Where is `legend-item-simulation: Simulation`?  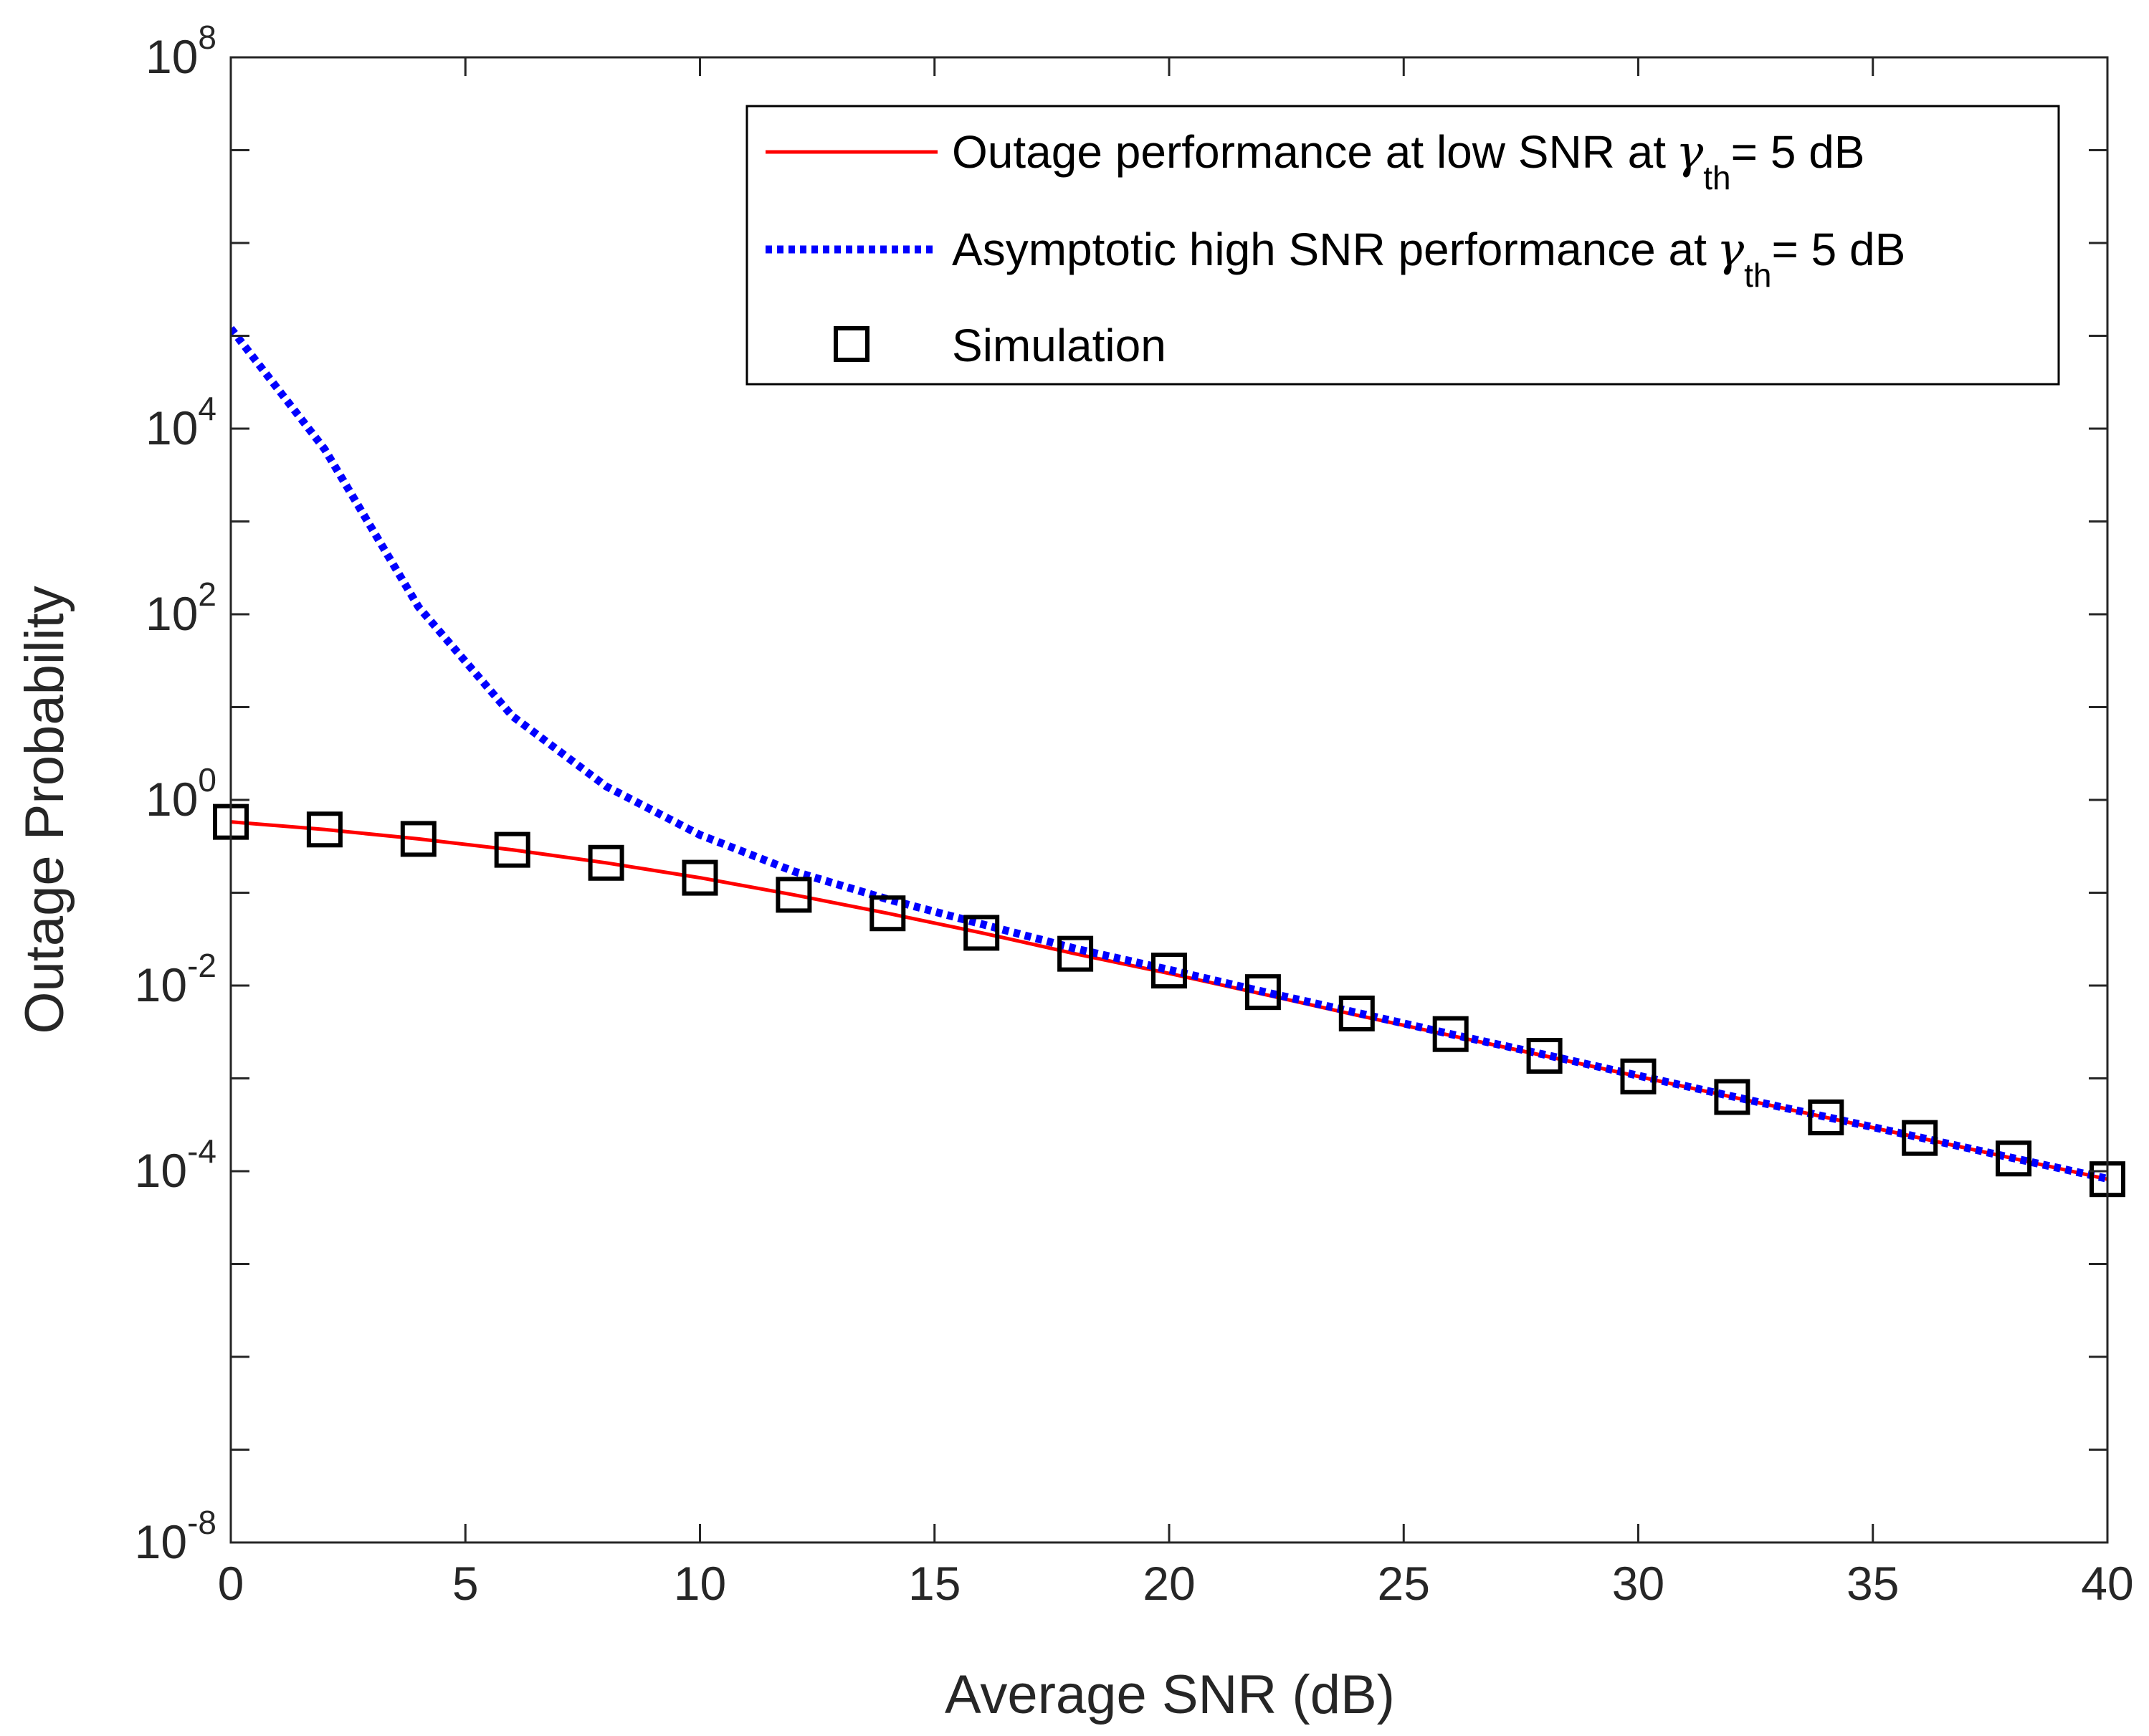 legend-item-simulation: Simulation is located at coordinates (1000, 345).